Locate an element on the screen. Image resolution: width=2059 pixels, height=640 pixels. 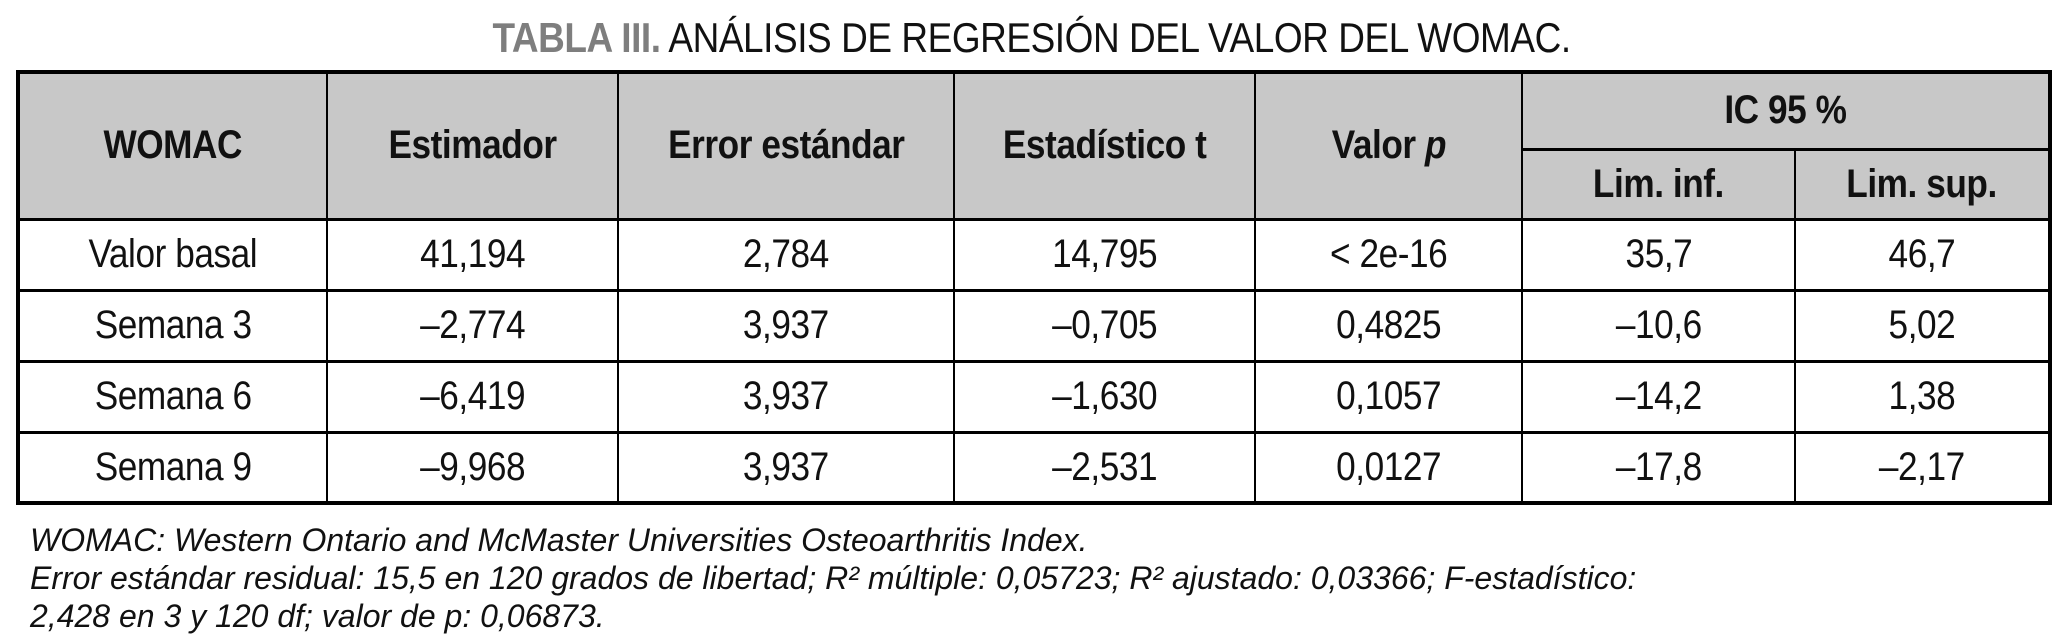
row-label: Semana 9 is located at coordinates (172, 467).